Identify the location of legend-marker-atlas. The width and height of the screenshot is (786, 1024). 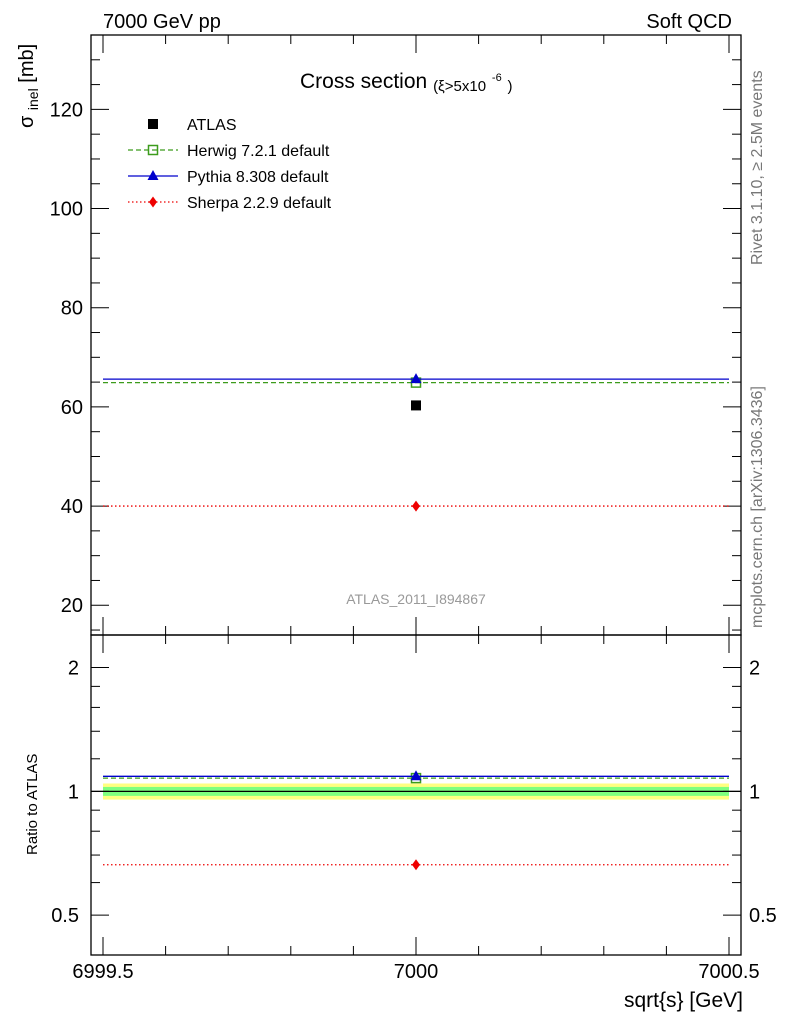
(153, 124).